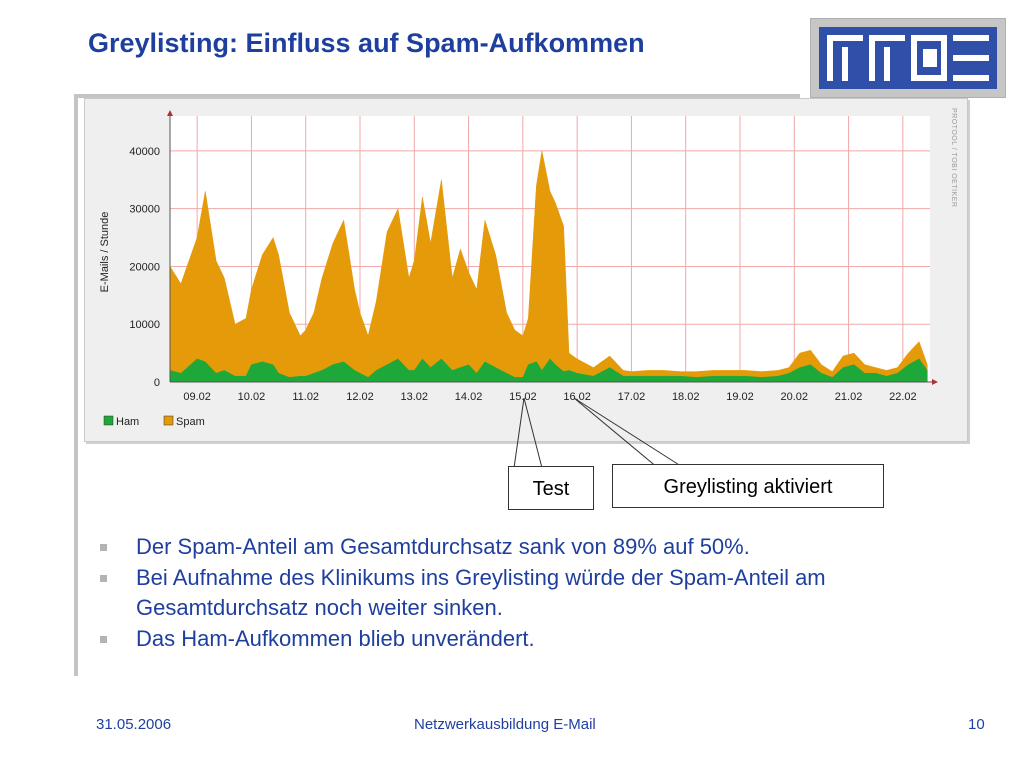 This screenshot has width=1024, height=768. Describe the element at coordinates (170, 113) in the screenshot. I see `y-axis-arrow` at that location.